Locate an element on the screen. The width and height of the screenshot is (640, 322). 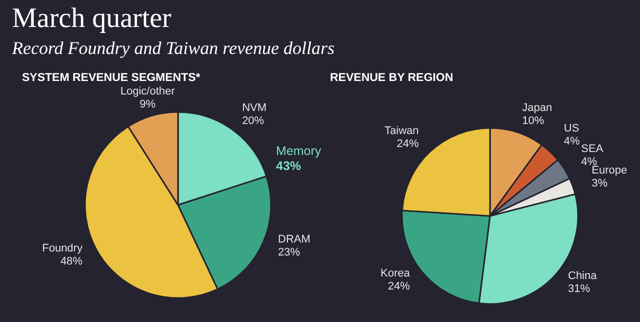
data-label: 3% is located at coordinates (600, 183).